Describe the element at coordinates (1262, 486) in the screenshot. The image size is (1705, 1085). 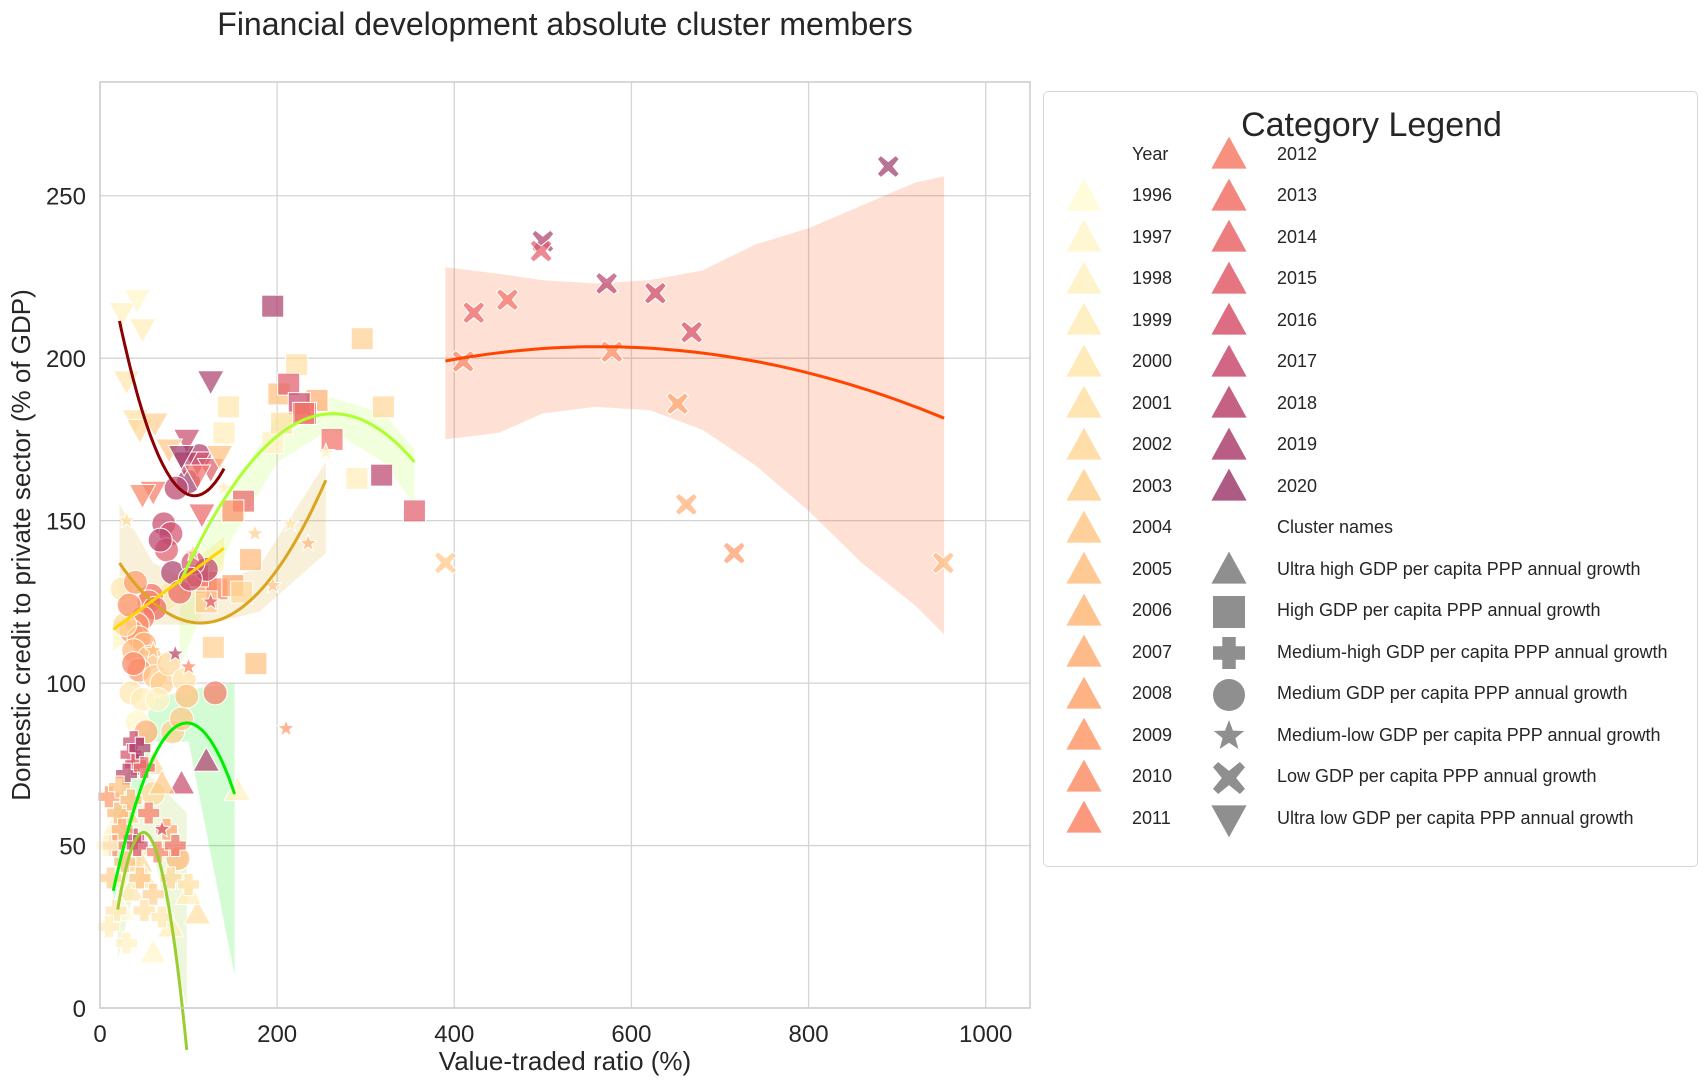
I see `legend-year-entry: 2020` at that location.